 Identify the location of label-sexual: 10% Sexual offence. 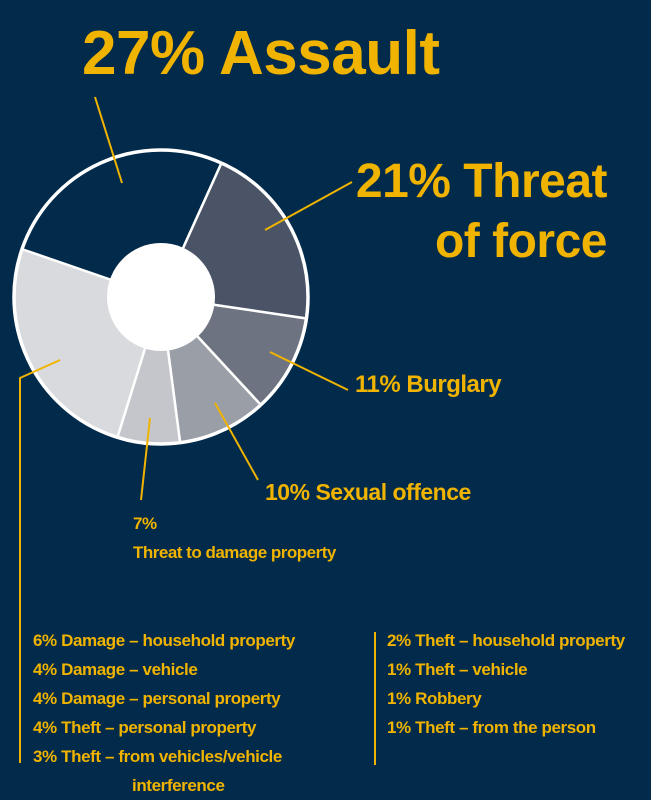
(368, 492).